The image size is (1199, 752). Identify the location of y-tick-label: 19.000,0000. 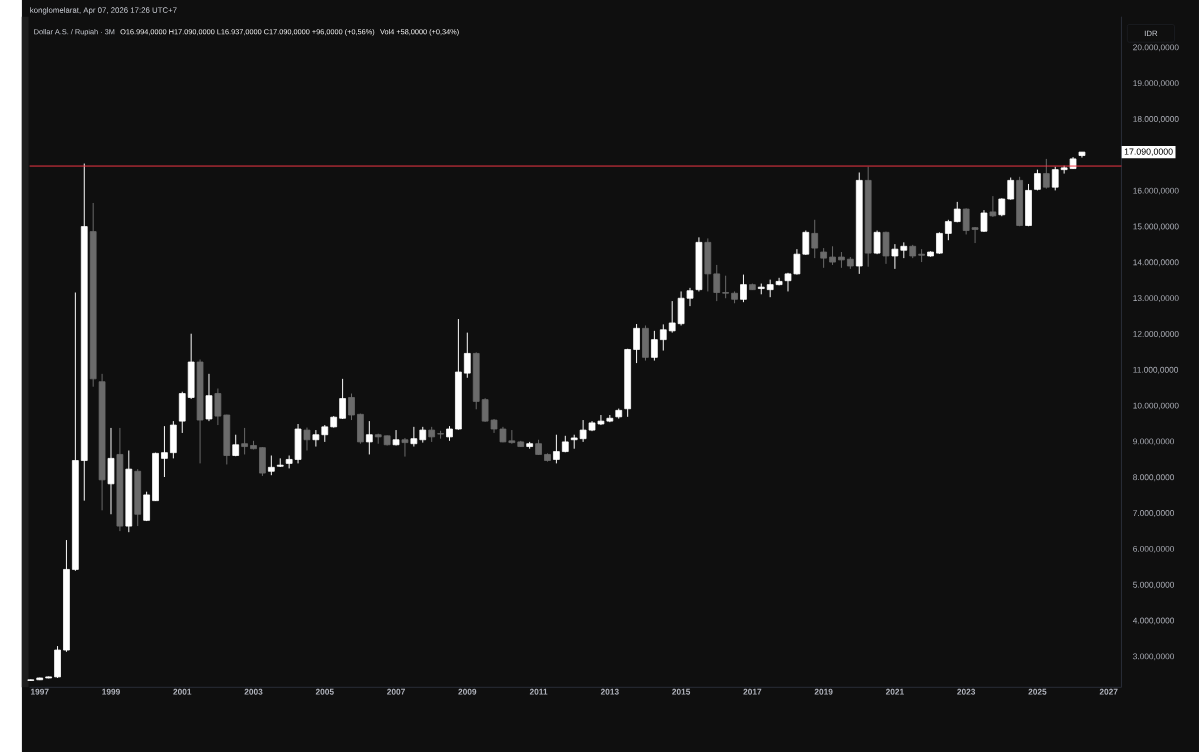
(1156, 84).